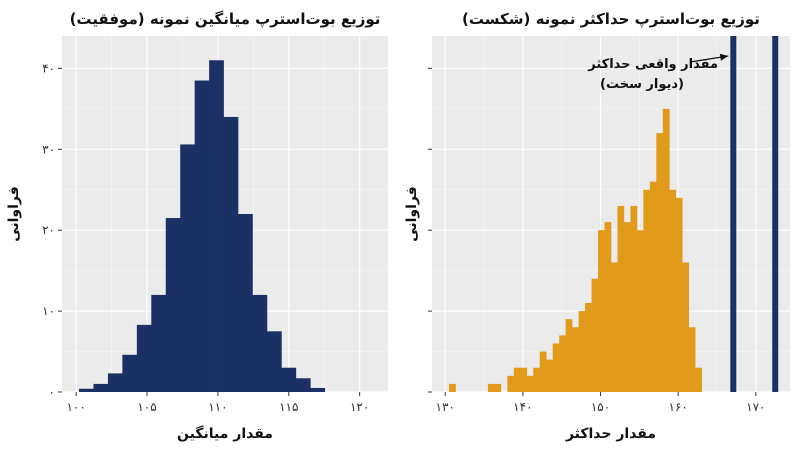  Describe the element at coordinates (412, 214) in the screenshot. I see `y-axis-label-right: فراوانی` at that location.